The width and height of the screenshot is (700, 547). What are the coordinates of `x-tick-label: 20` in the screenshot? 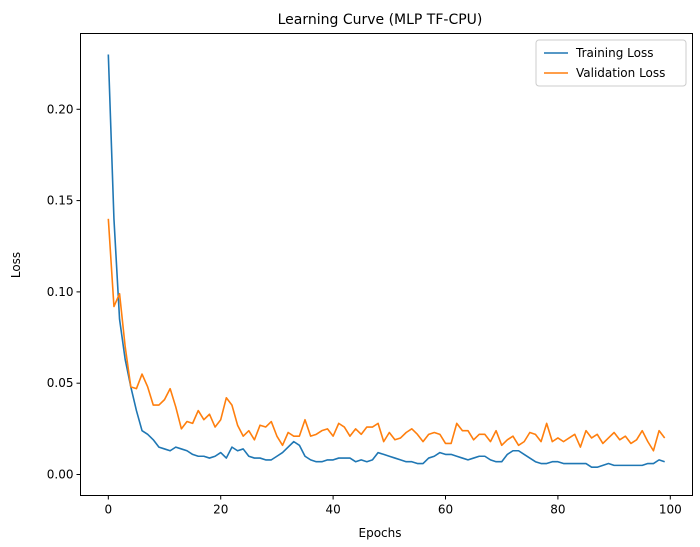 It's located at (220, 510).